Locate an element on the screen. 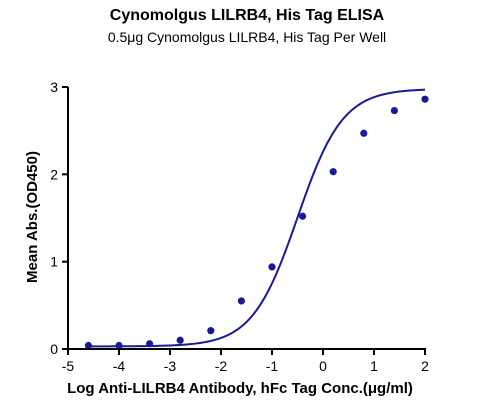 This screenshot has height=400, width=495. x-tick-label: 1 is located at coordinates (374, 366).